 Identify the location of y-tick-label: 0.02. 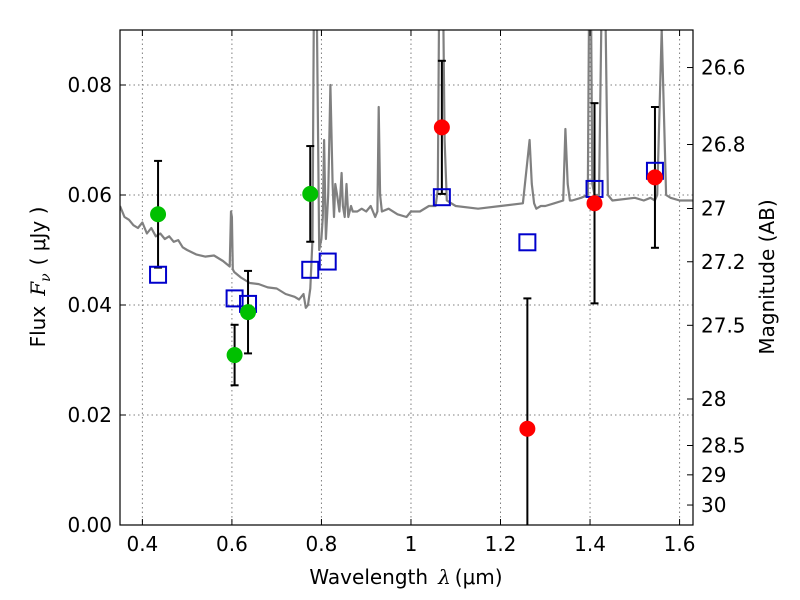
(89, 415).